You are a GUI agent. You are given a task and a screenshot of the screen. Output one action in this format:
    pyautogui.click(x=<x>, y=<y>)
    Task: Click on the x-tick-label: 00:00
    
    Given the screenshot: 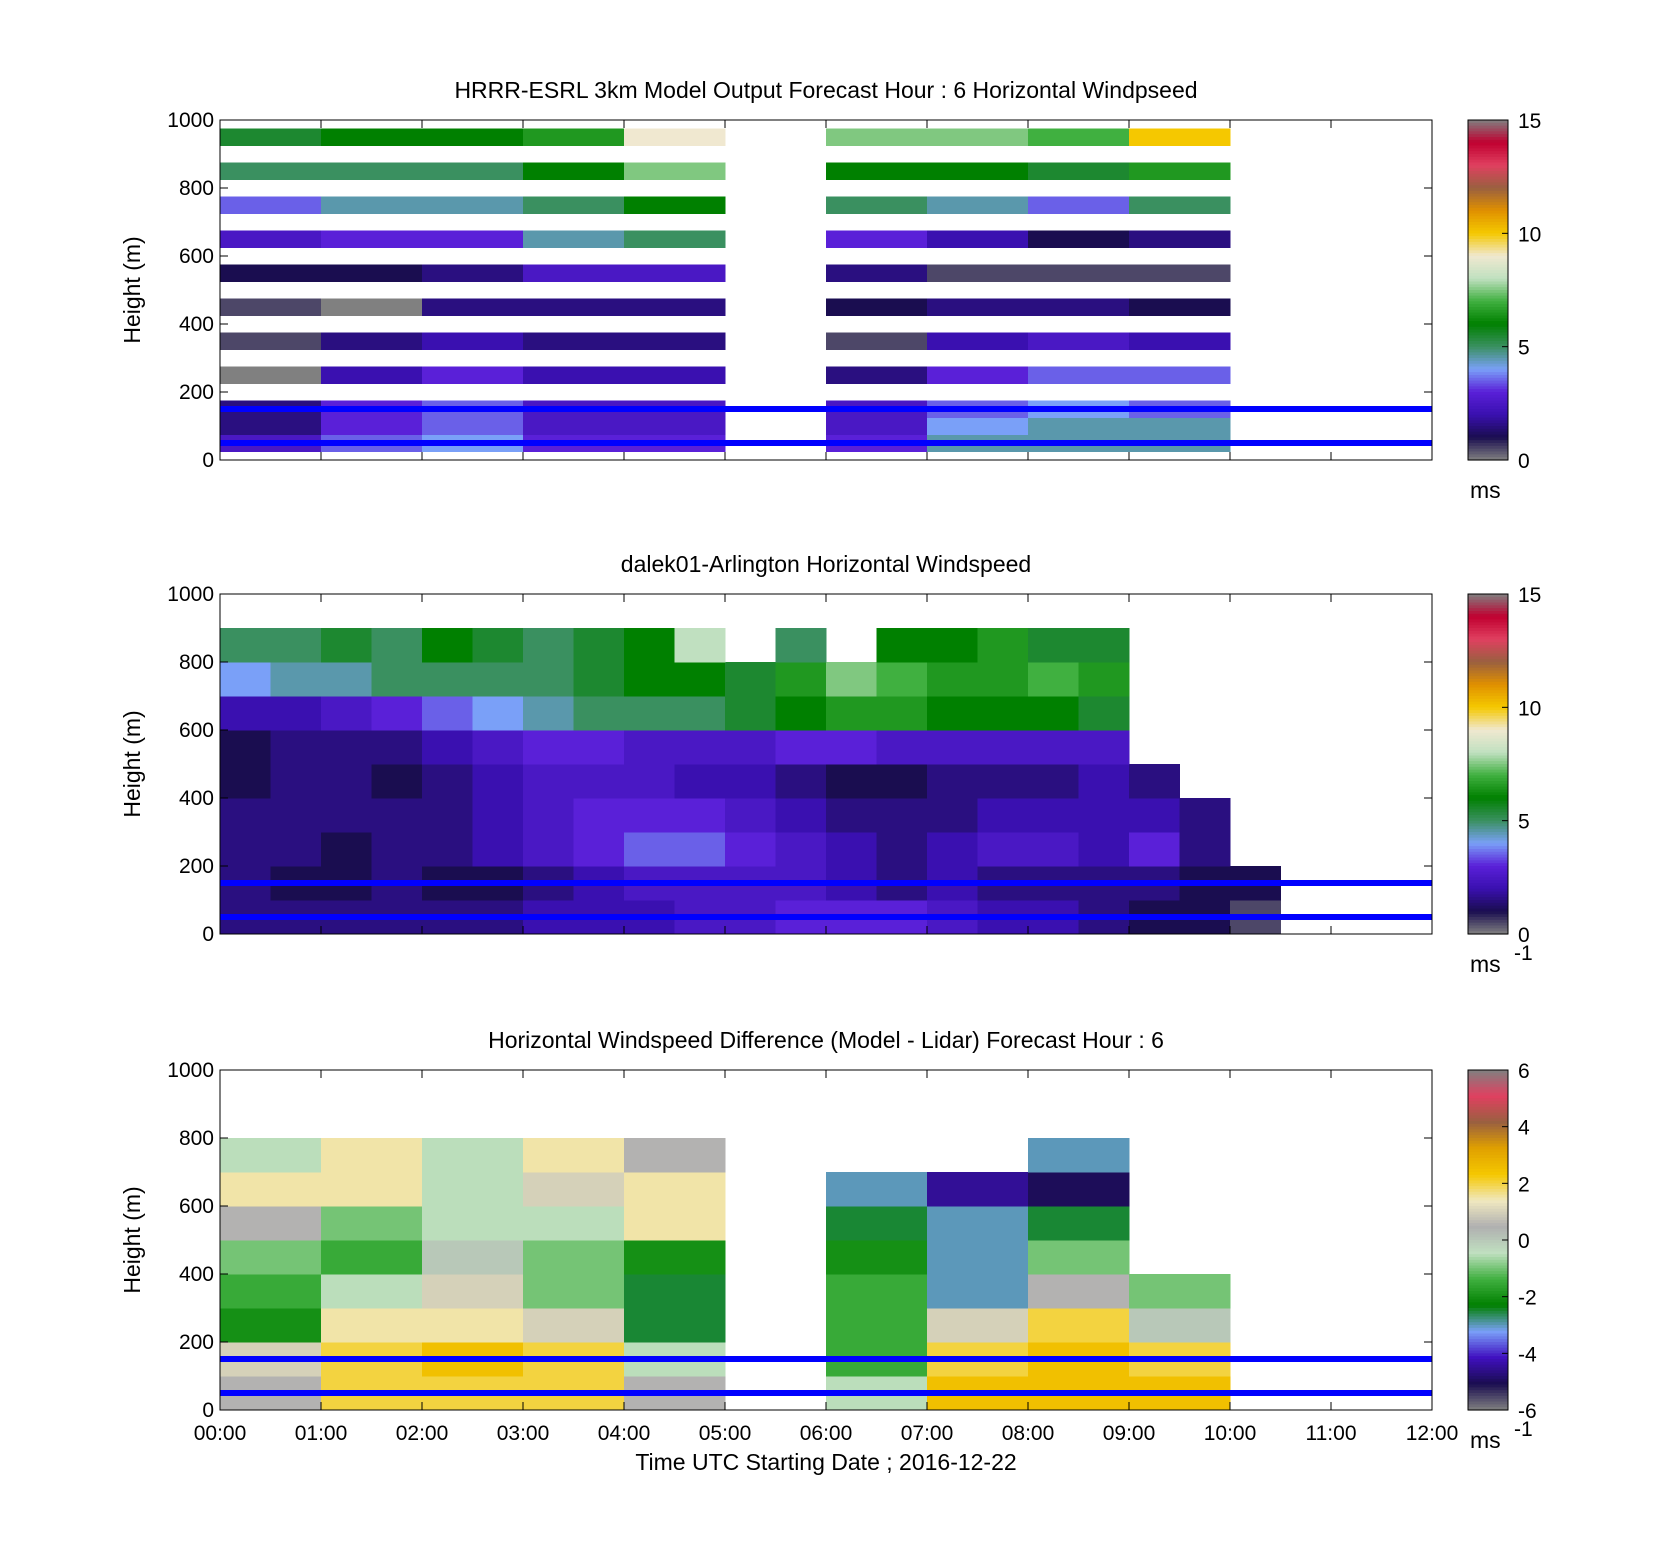 What is the action you would take?
    pyautogui.click(x=220, y=1433)
    